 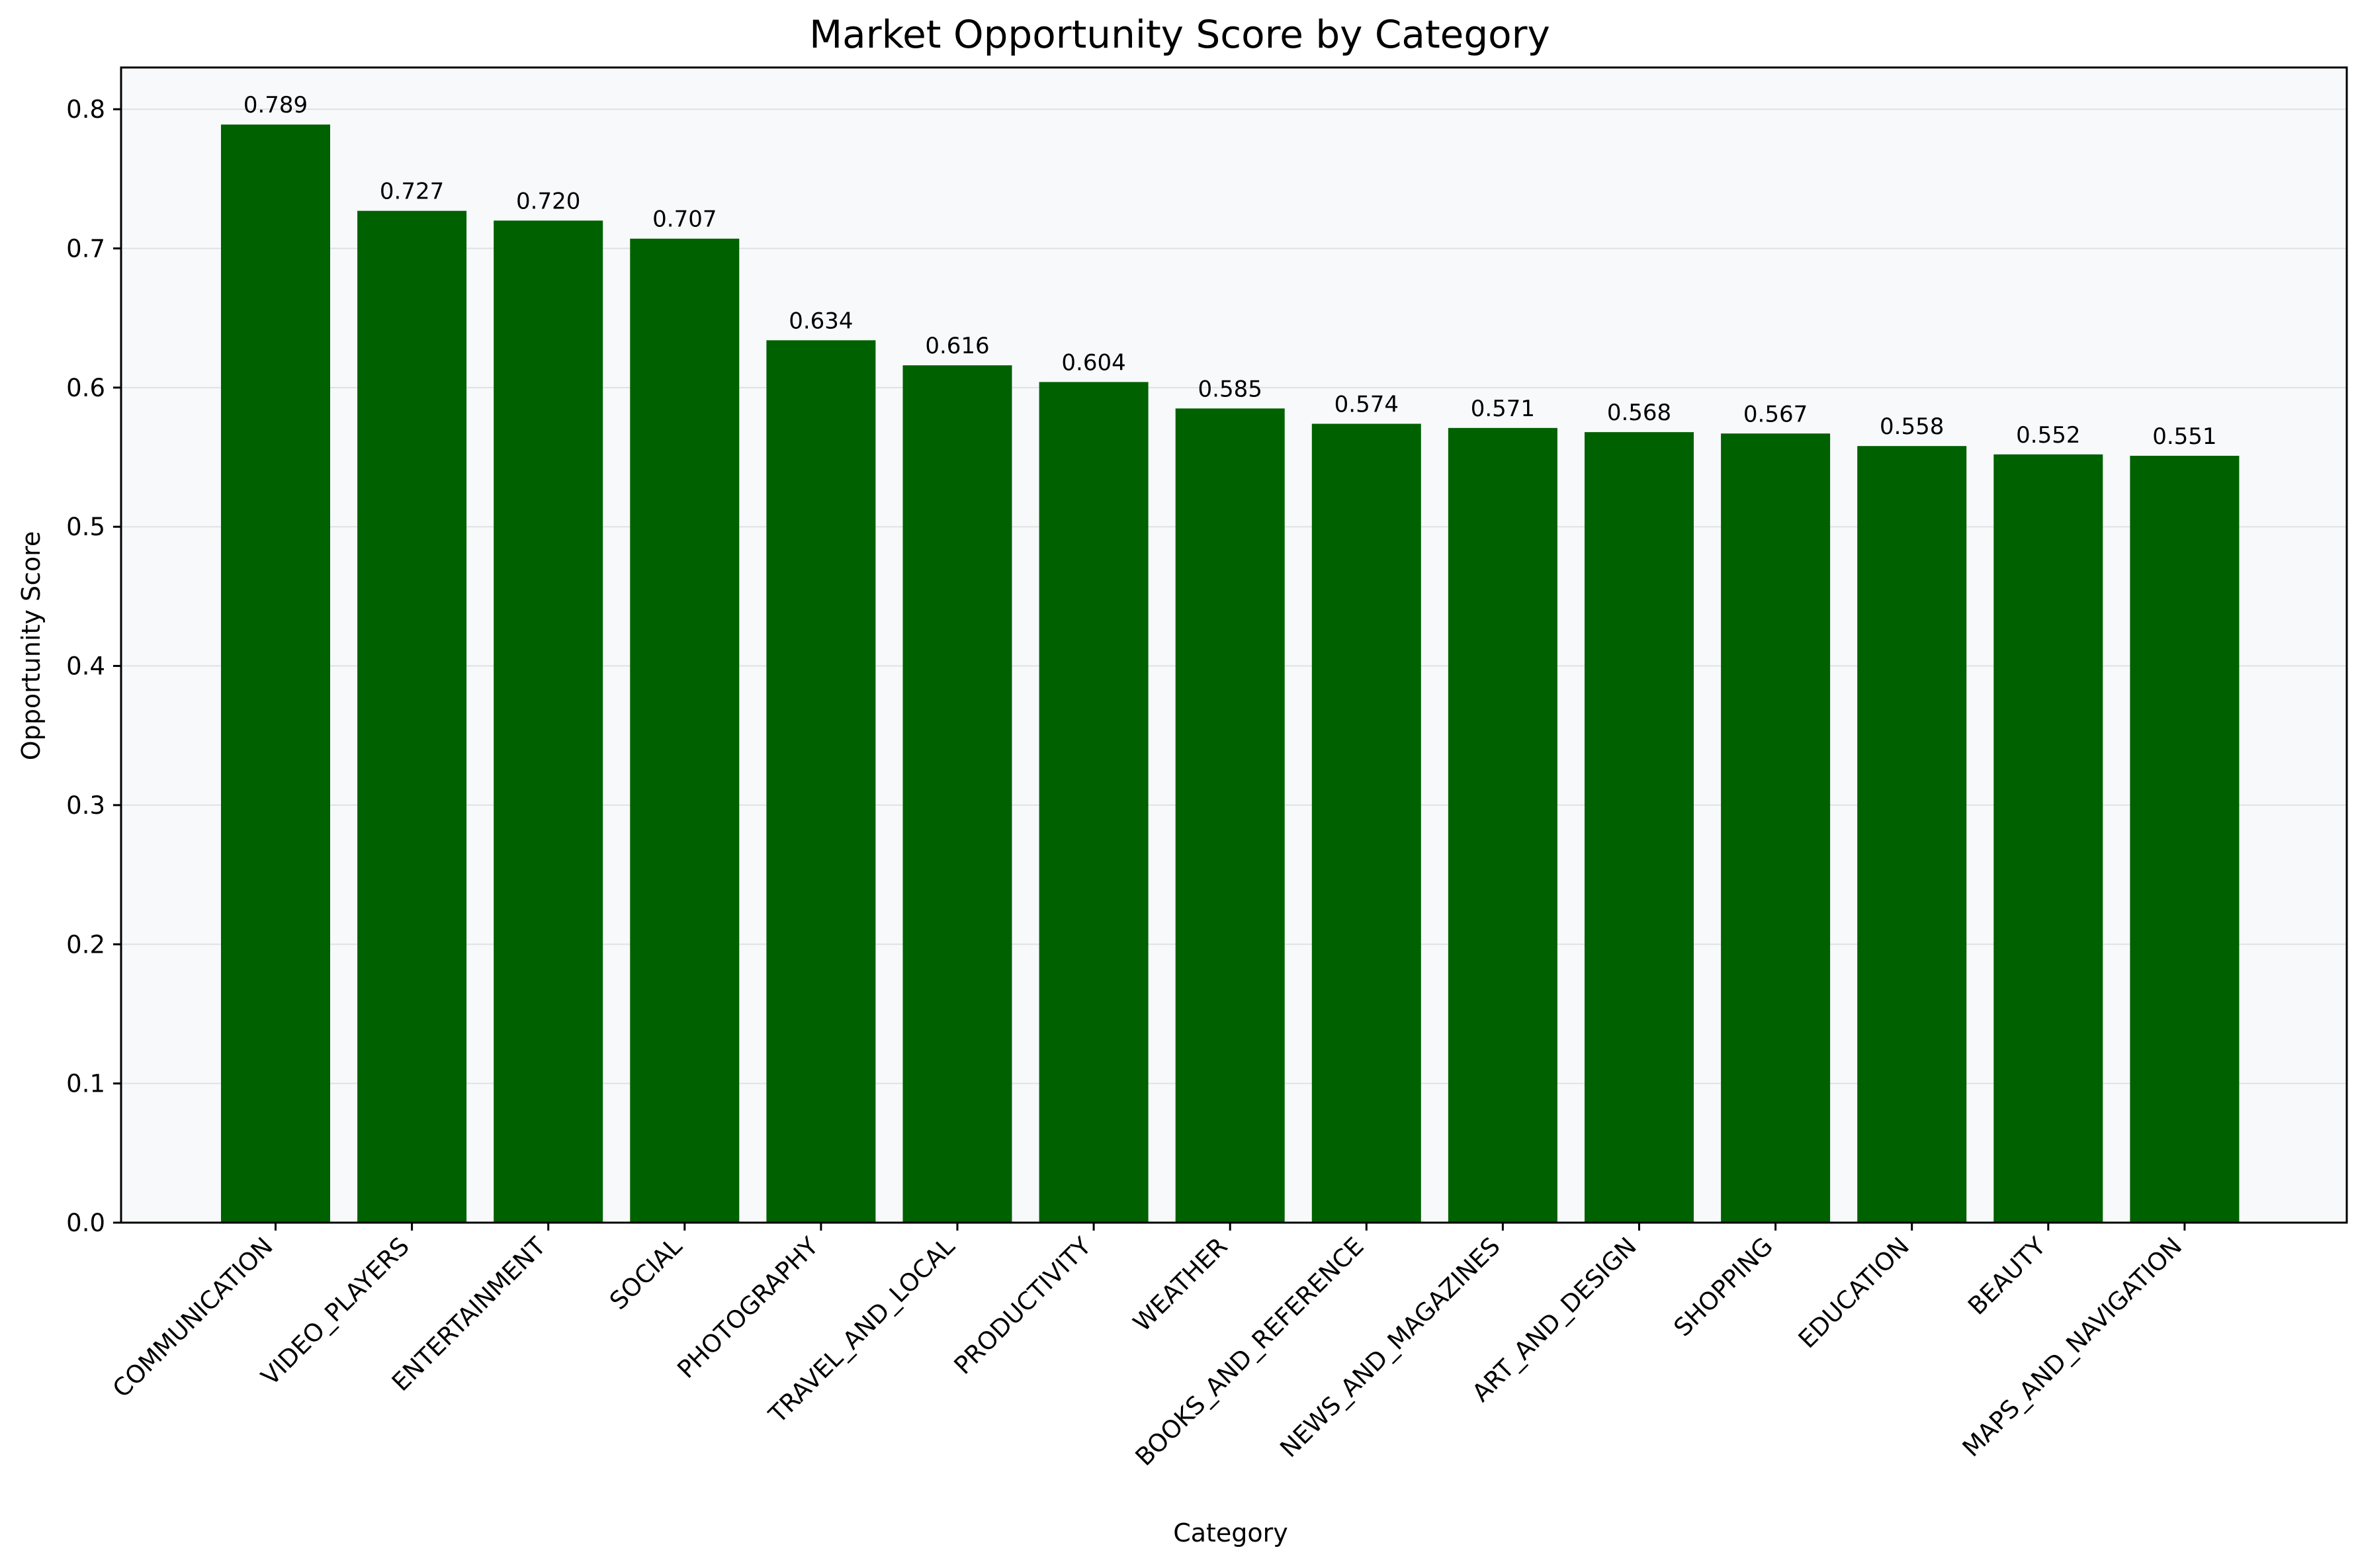 What do you see at coordinates (1023, 1306) in the screenshot?
I see `x-tick-label: PRODUCTIVITY` at bounding box center [1023, 1306].